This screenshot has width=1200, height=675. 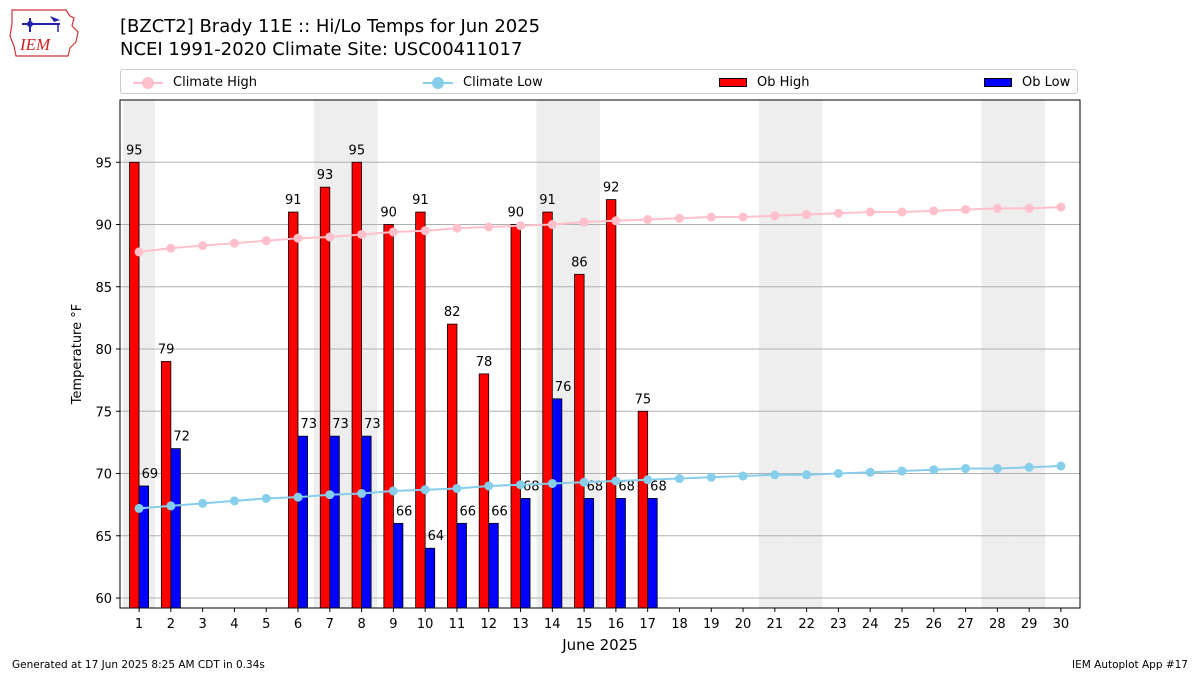 I want to click on y-tick-label: 75, so click(x=103, y=412).